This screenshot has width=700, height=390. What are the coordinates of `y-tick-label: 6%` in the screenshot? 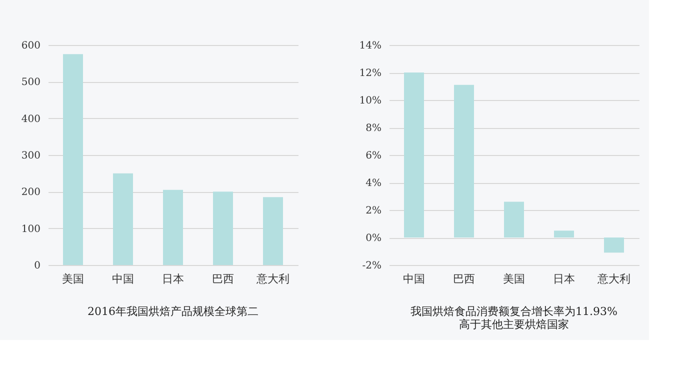 It's located at (374, 156).